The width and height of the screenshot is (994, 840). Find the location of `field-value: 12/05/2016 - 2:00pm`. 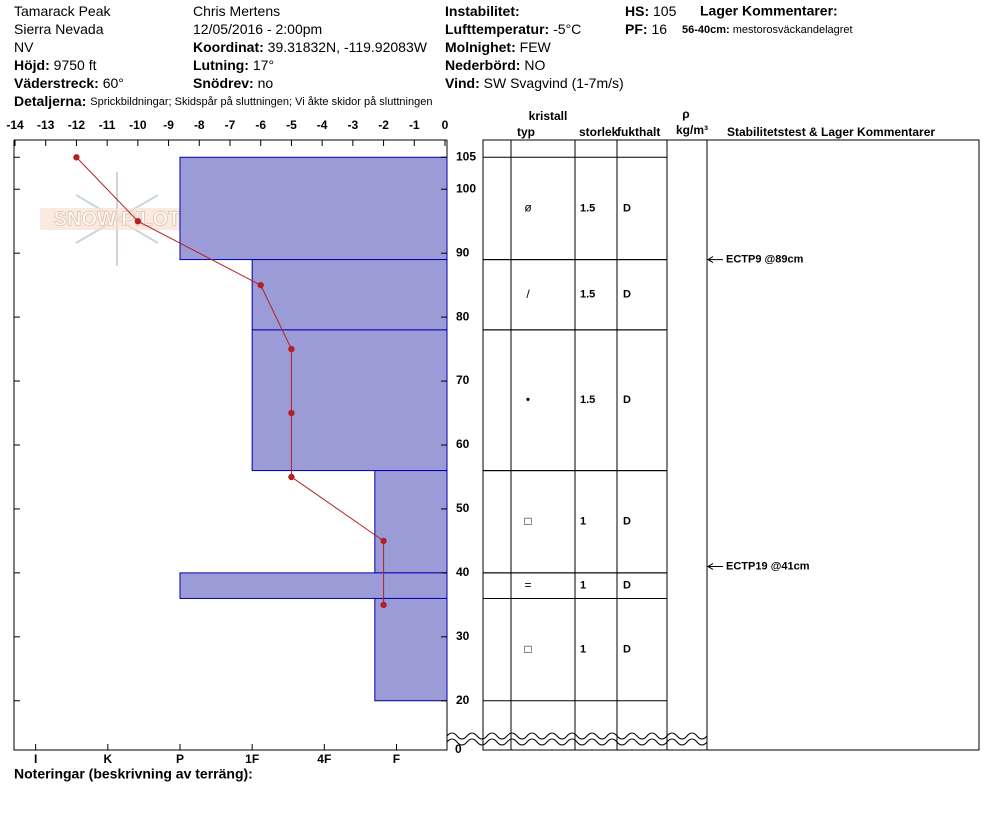

field-value: 12/05/2016 - 2:00pm is located at coordinates (257, 29).